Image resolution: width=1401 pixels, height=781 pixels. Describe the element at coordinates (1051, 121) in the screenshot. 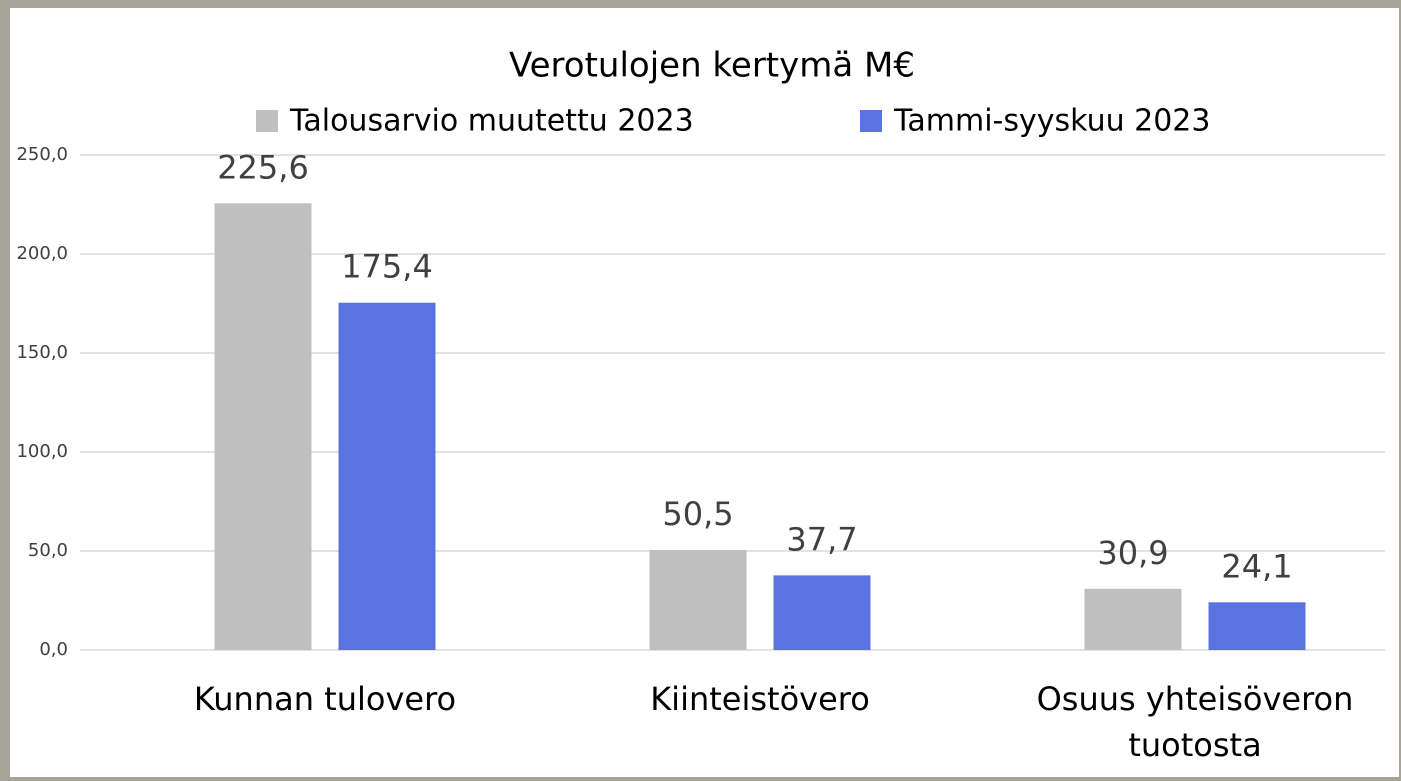

I see `legend-label: Tammi-syyskuu 2023` at that location.